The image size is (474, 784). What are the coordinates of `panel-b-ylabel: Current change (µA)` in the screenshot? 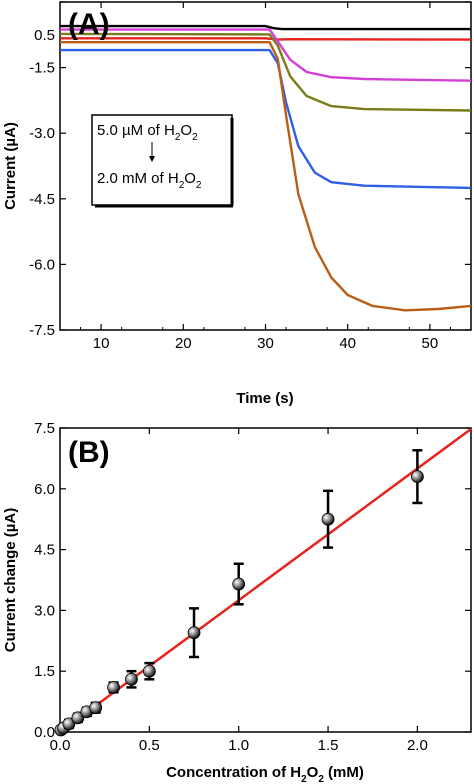 It's located at (10, 580).